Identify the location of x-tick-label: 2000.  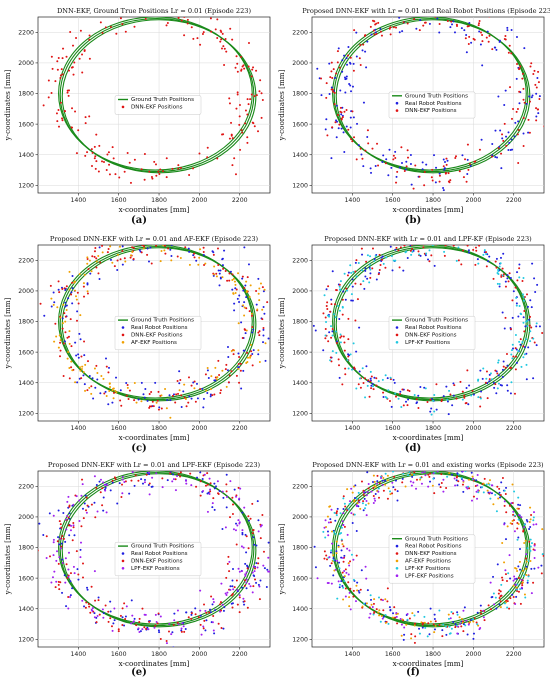
(474, 428).